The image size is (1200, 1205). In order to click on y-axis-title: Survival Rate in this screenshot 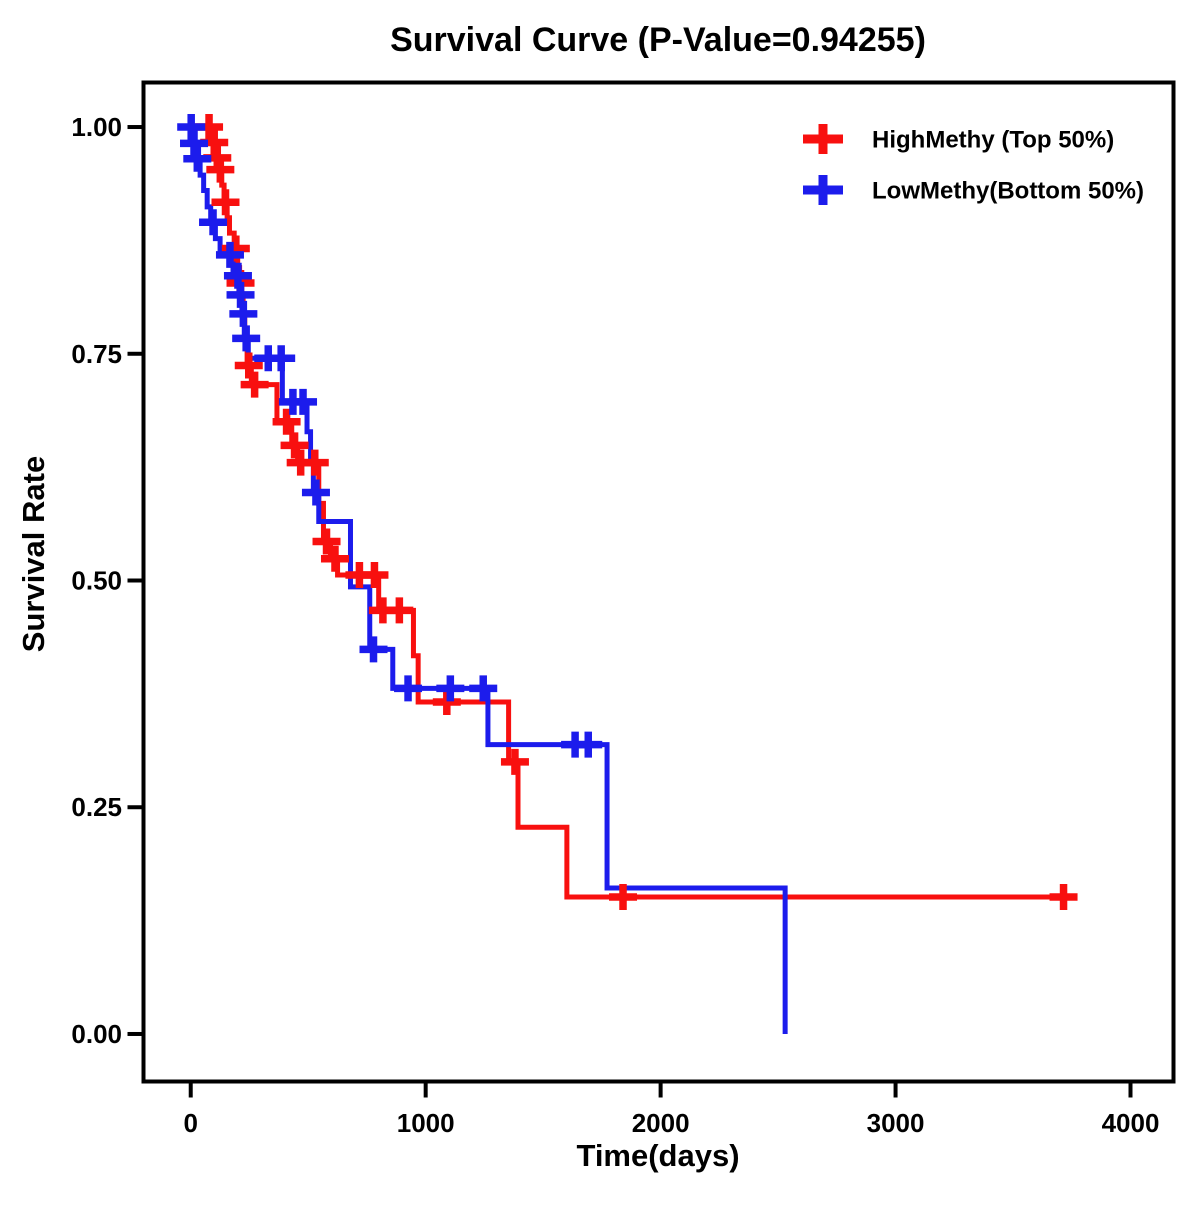, I will do `click(33, 554)`.